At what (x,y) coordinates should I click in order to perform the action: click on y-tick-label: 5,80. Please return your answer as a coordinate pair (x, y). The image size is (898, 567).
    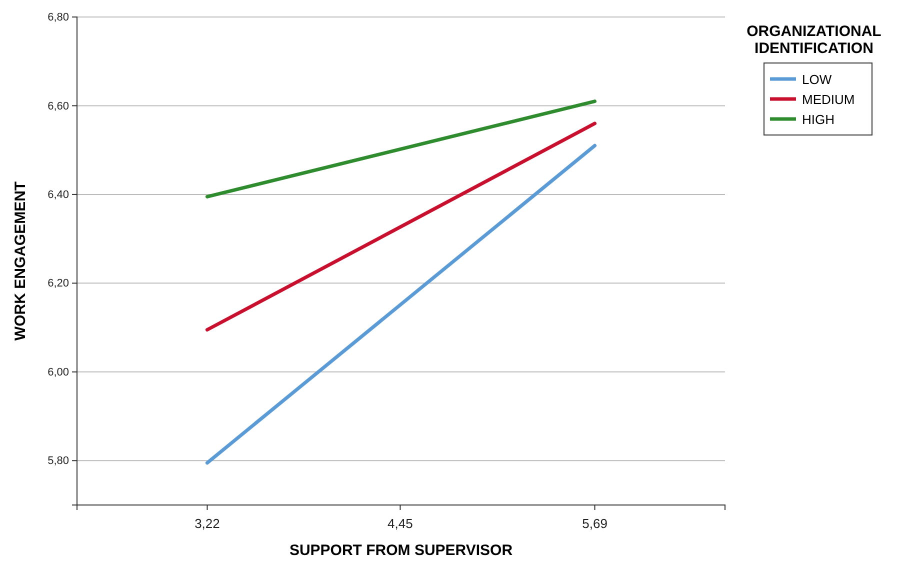
    Looking at the image, I should click on (58, 461).